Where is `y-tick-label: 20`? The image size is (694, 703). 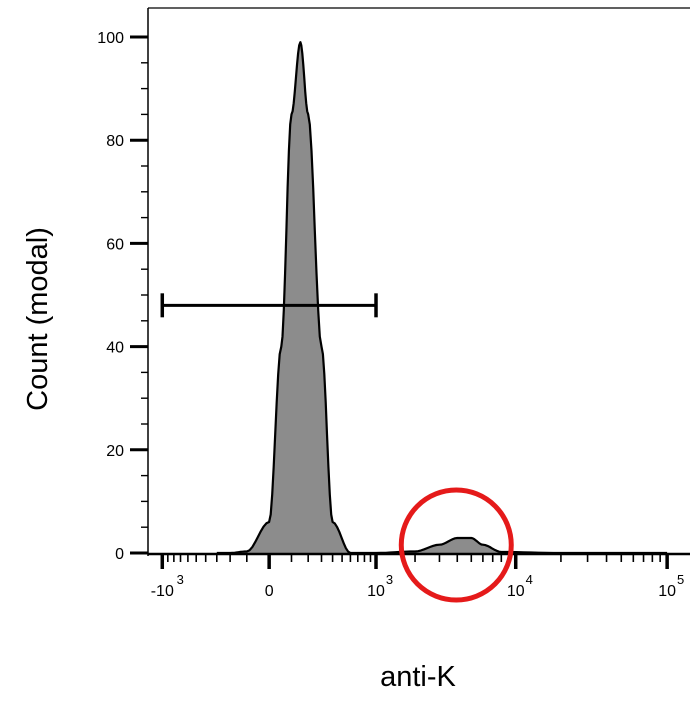 y-tick-label: 20 is located at coordinates (115, 451).